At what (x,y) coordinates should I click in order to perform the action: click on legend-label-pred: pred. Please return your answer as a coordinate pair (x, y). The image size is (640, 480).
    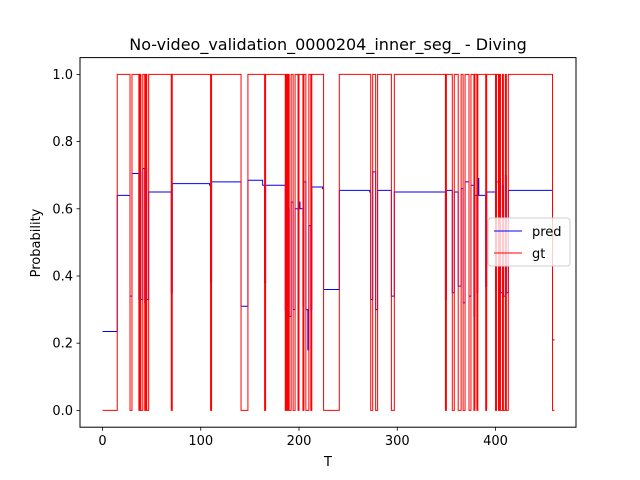
    Looking at the image, I should click on (547, 232).